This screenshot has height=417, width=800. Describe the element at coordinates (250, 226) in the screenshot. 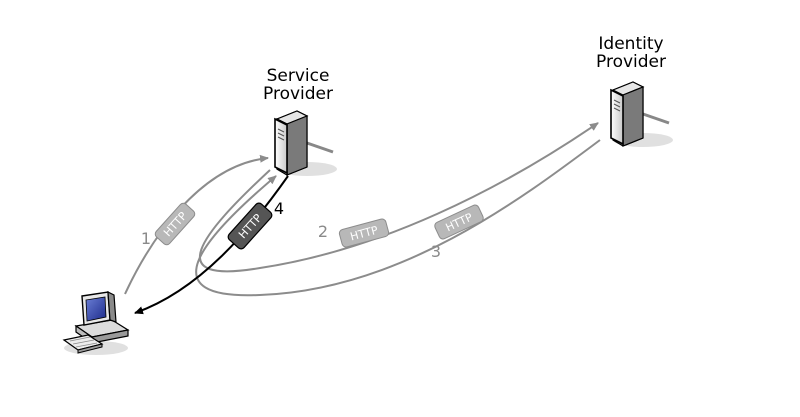

I see `http-tag-step-4: HTTP` at that location.